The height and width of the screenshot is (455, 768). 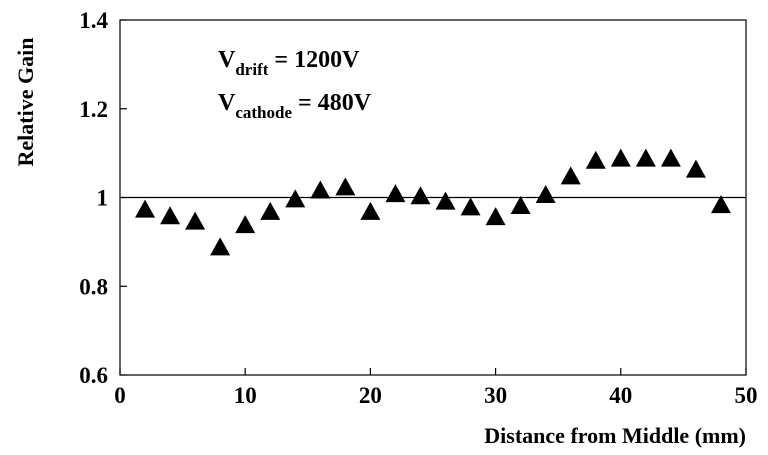 I want to click on x-tick-label: 50, so click(x=746, y=395).